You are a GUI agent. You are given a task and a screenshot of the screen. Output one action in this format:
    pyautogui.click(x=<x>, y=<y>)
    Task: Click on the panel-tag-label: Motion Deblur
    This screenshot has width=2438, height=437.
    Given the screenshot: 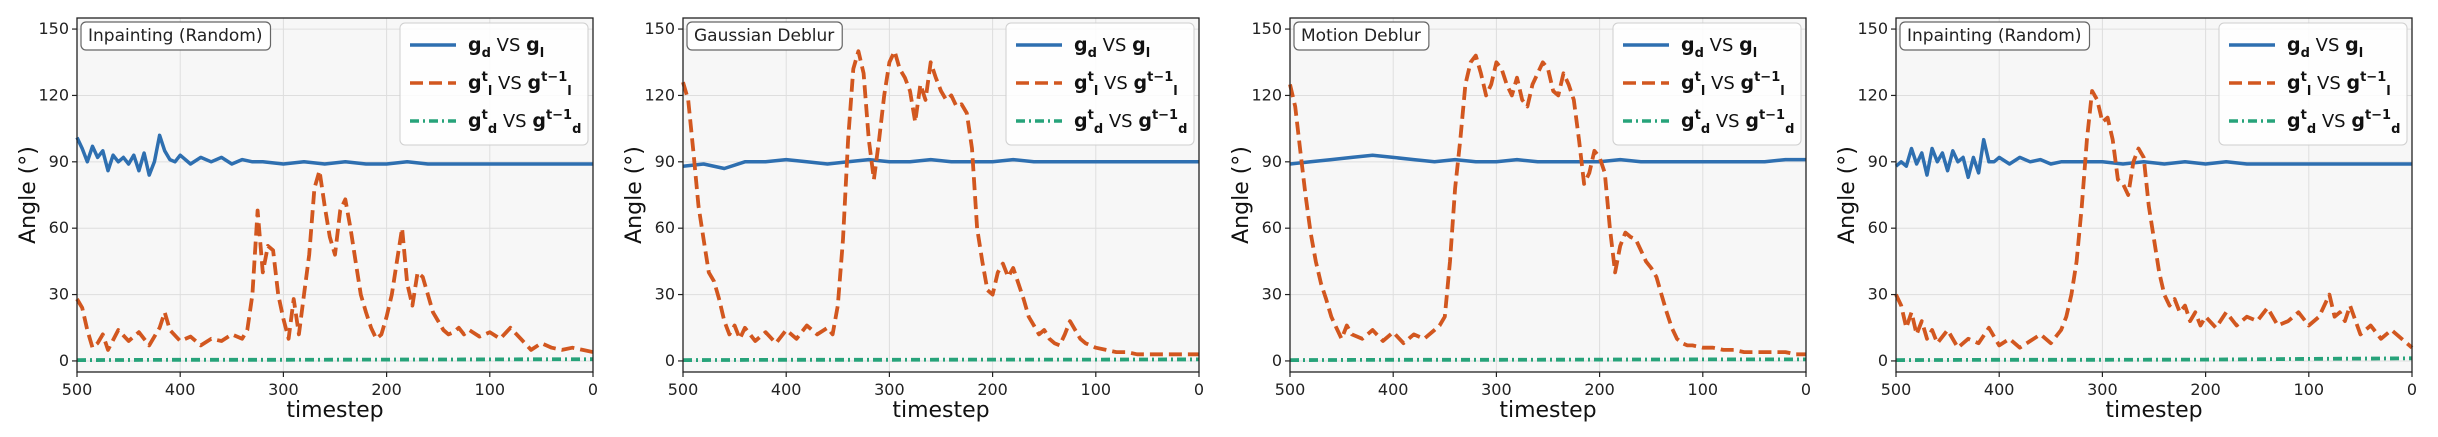 What is the action you would take?
    pyautogui.click(x=1361, y=36)
    